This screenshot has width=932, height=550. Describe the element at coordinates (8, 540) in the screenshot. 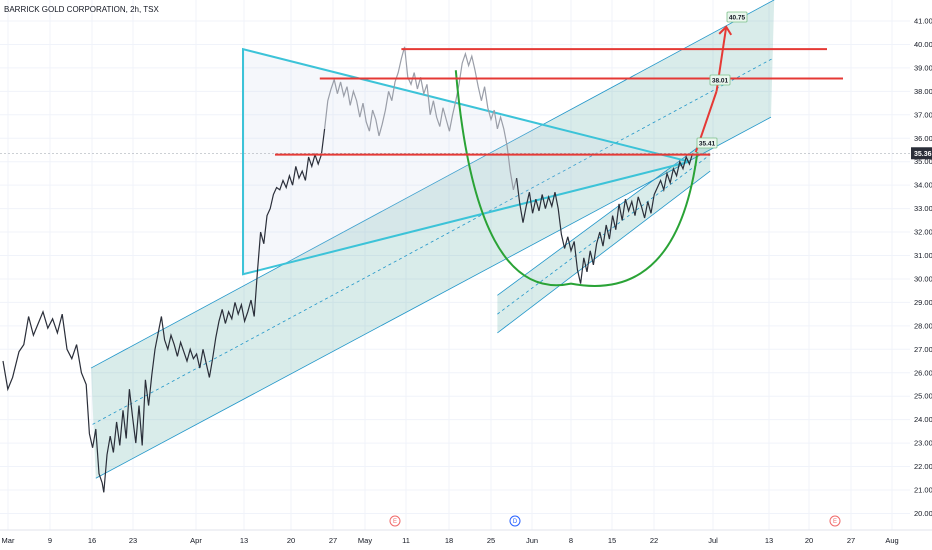

I see `x-tick-label: Mar` at that location.